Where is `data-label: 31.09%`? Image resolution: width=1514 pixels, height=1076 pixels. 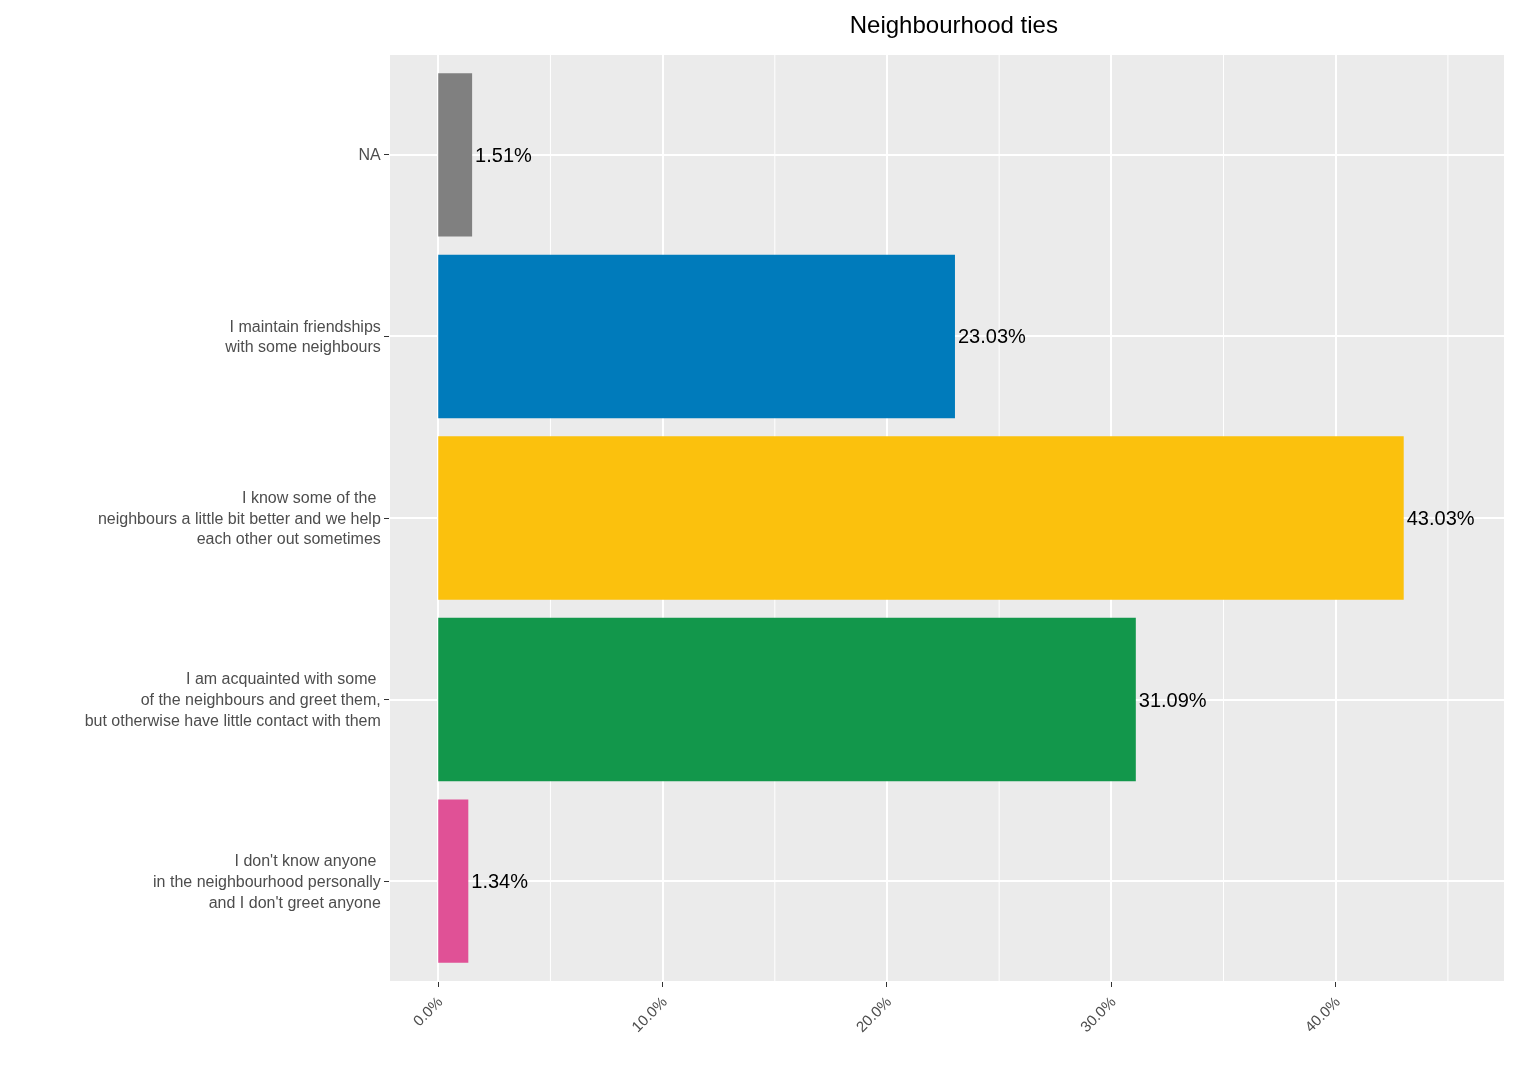 data-label: 31.09% is located at coordinates (1172, 699).